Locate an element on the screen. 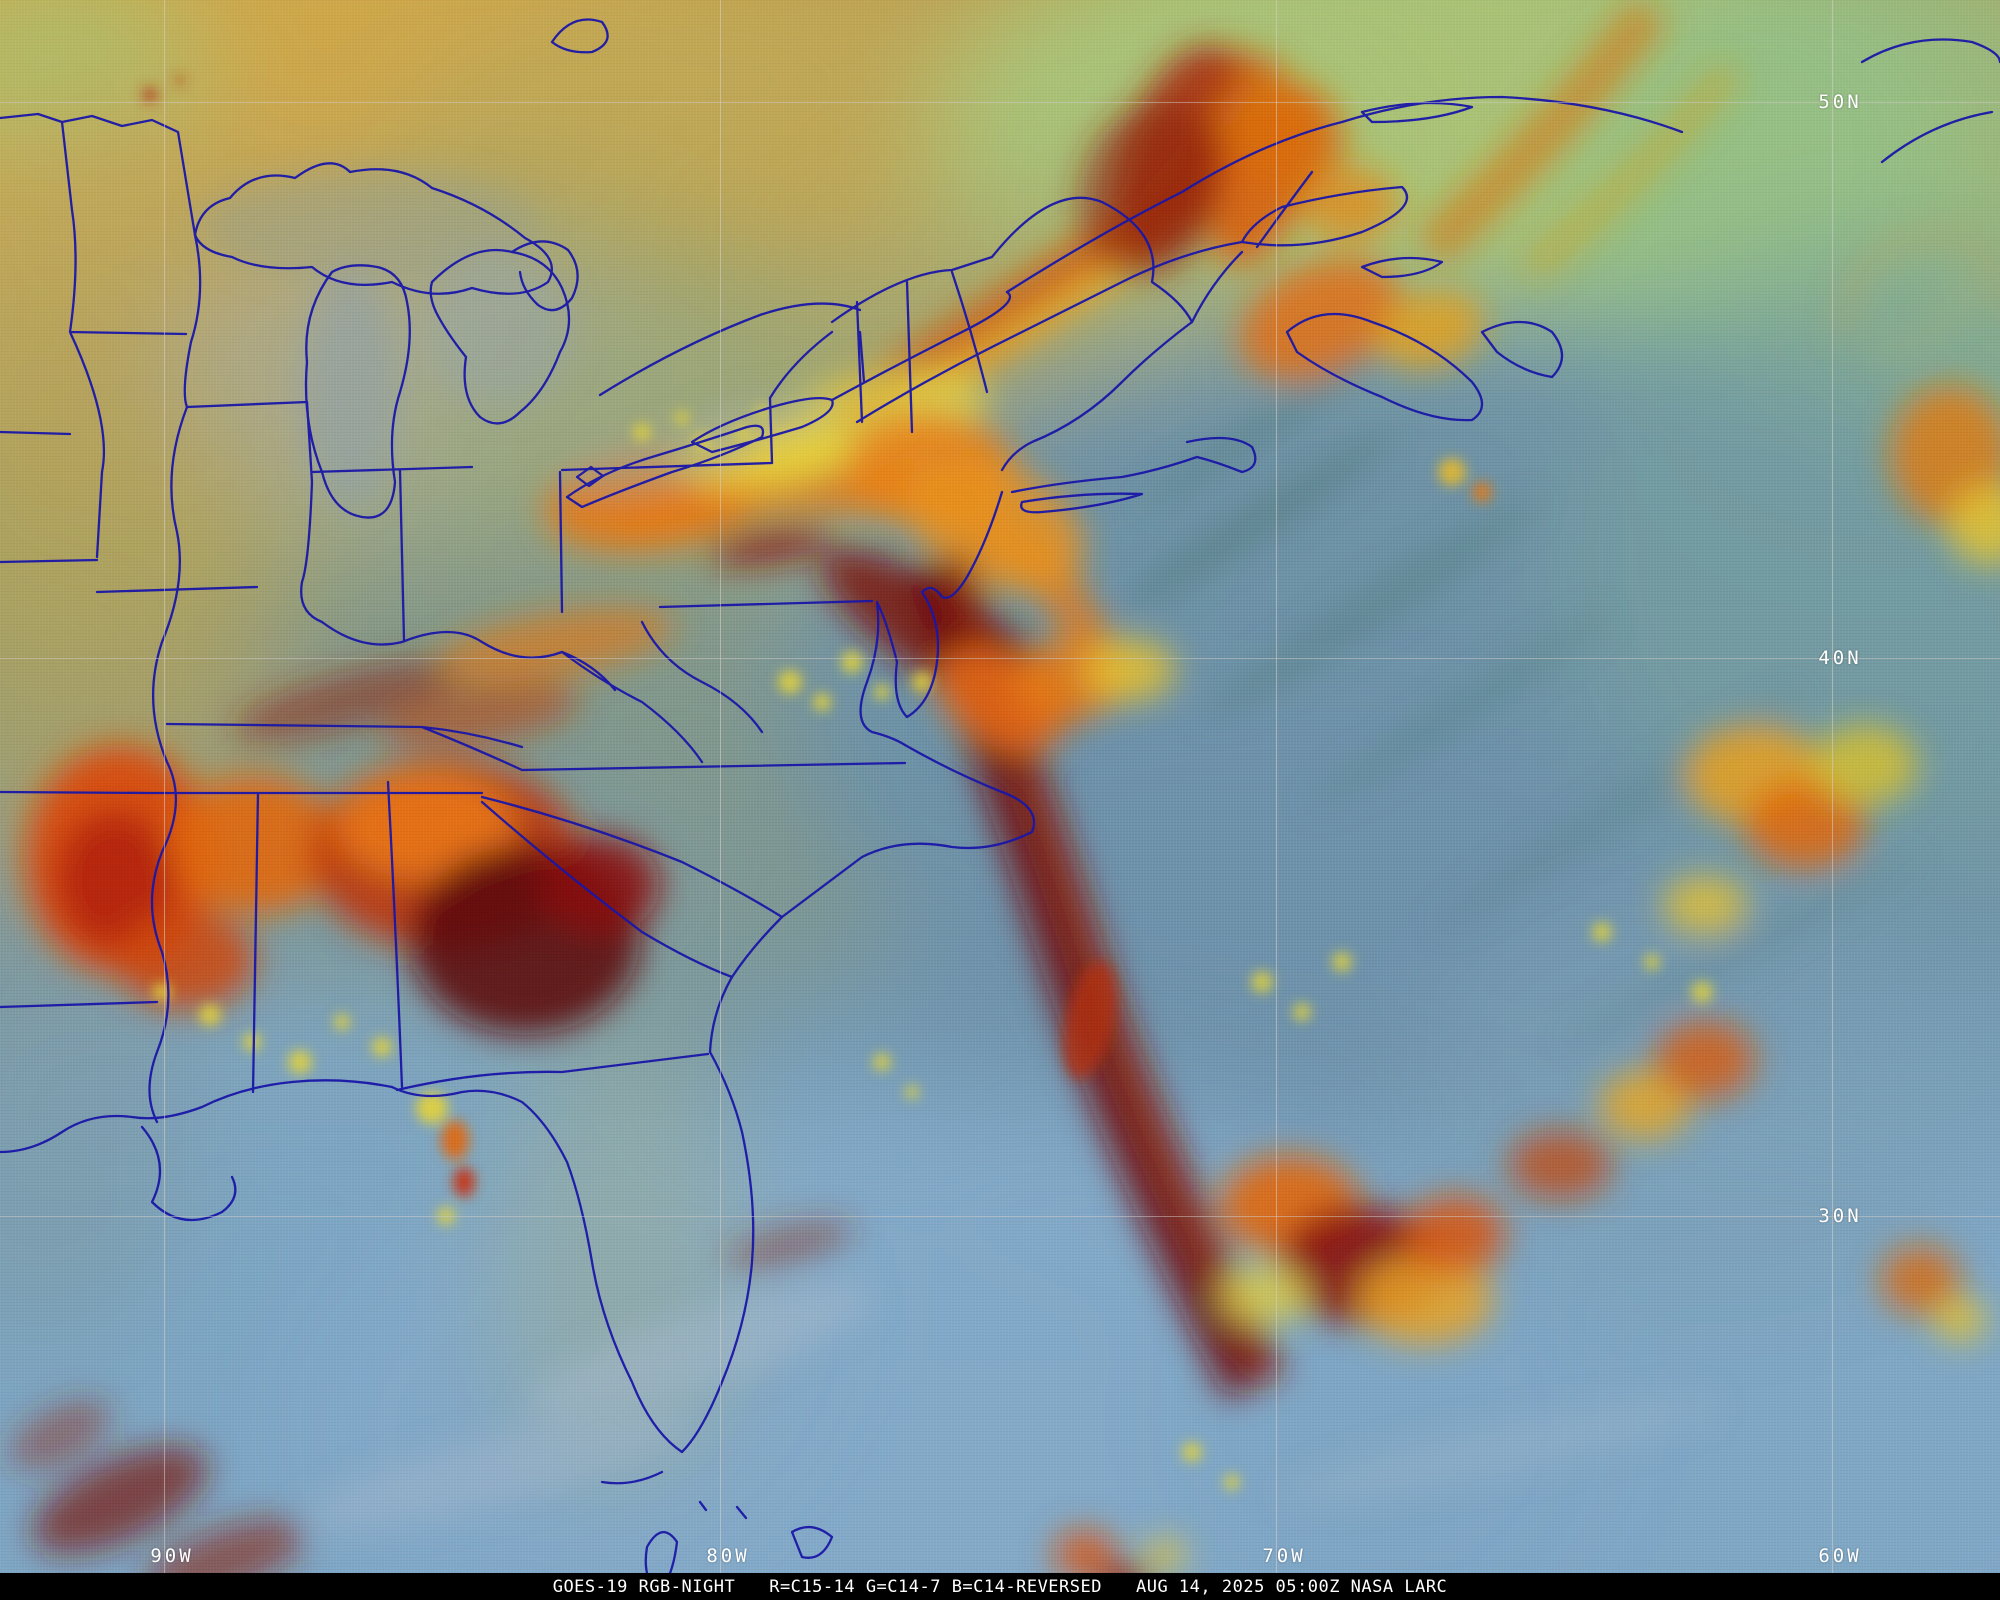  latitude-label-30N: 30N is located at coordinates (1840, 1216).